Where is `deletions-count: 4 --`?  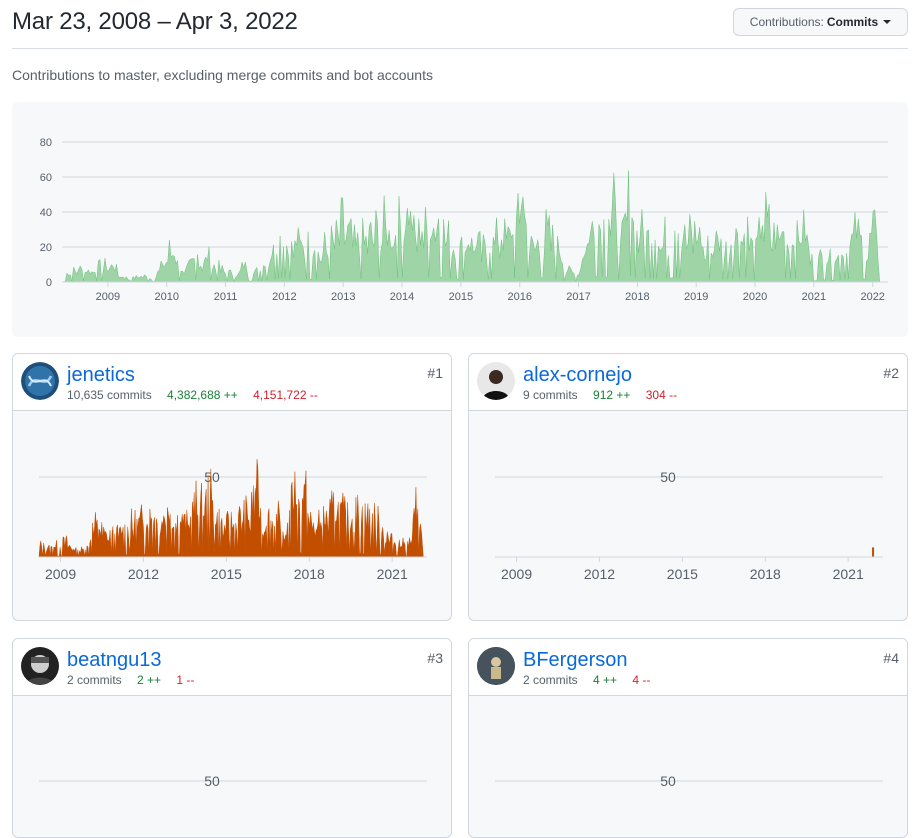 deletions-count: 4 -- is located at coordinates (641, 680).